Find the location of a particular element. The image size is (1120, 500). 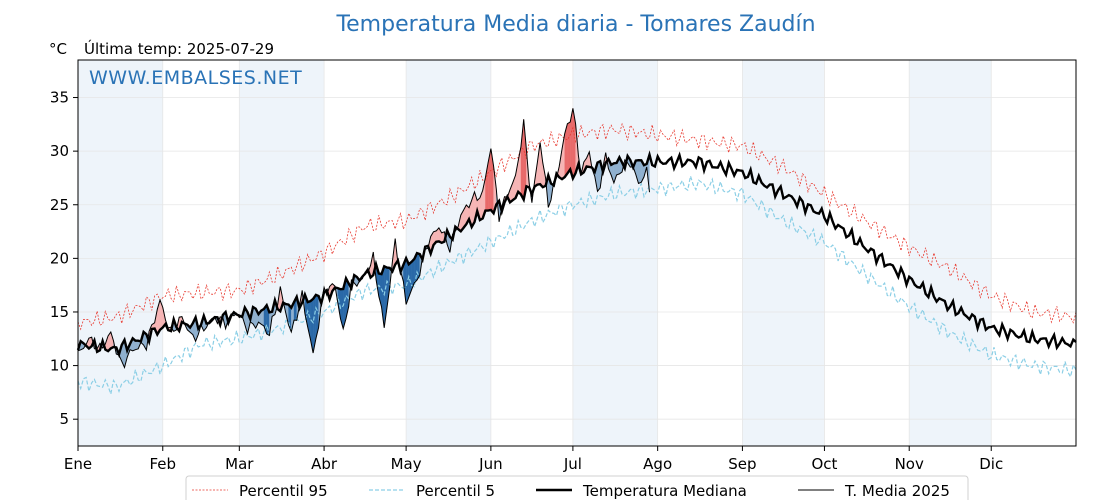

x-tick-label: Jun is located at coordinates (490, 464).